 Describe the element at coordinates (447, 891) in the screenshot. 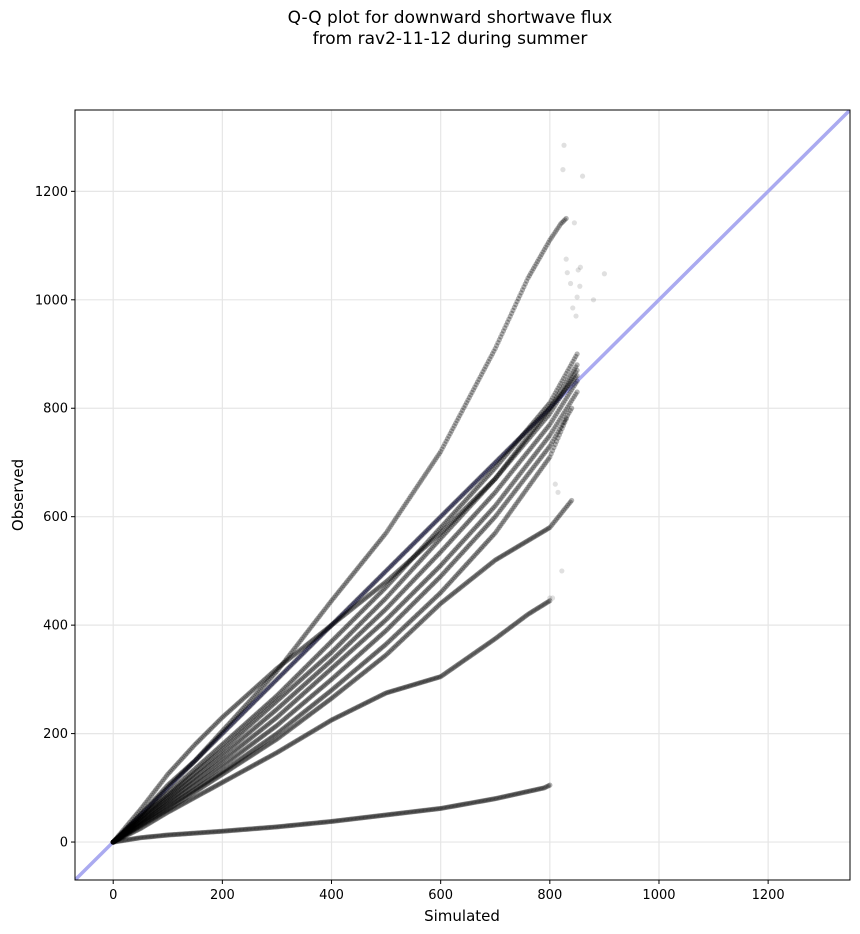

I see `x-axis-ticks: 0 200 400 600 800 1000 1200` at that location.